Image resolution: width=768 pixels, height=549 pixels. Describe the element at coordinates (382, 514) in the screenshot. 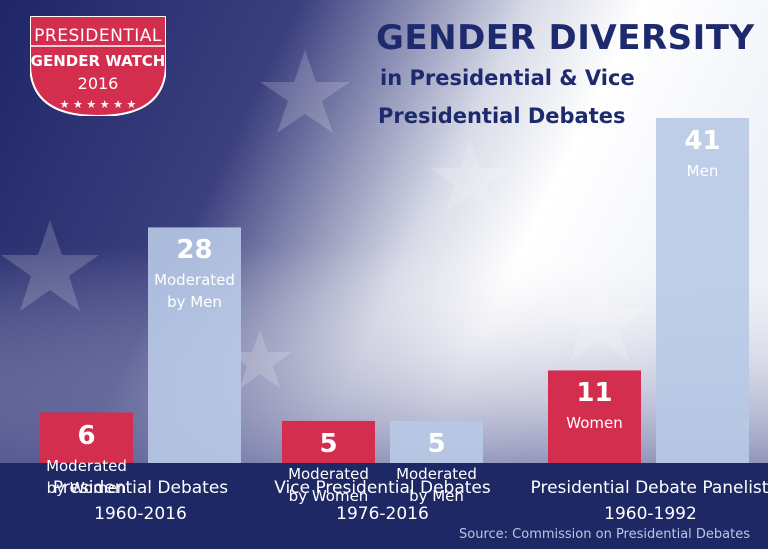

I see `category-period: 1976-2016` at that location.